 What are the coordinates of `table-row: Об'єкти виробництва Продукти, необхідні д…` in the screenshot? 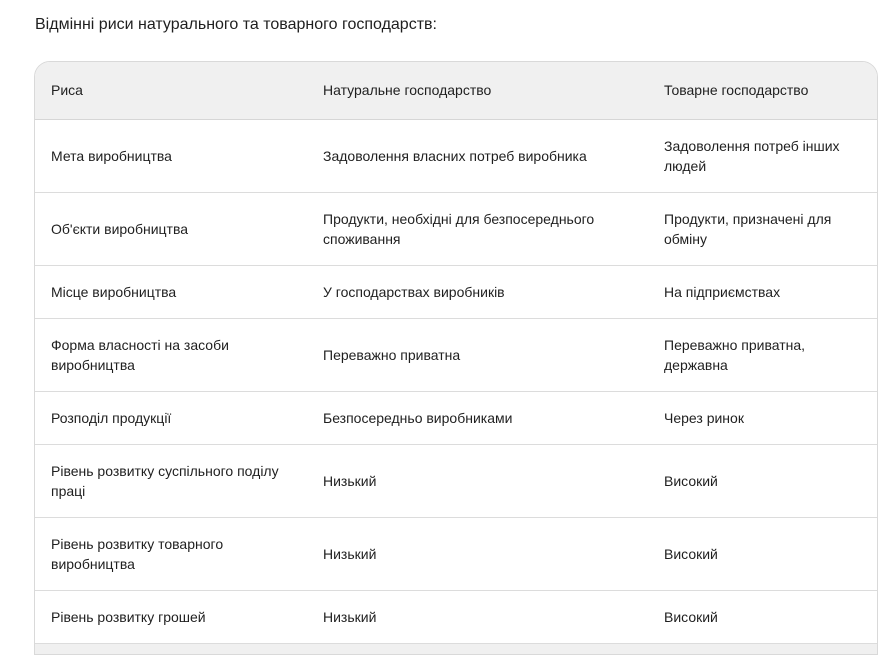 It's located at (456, 229).